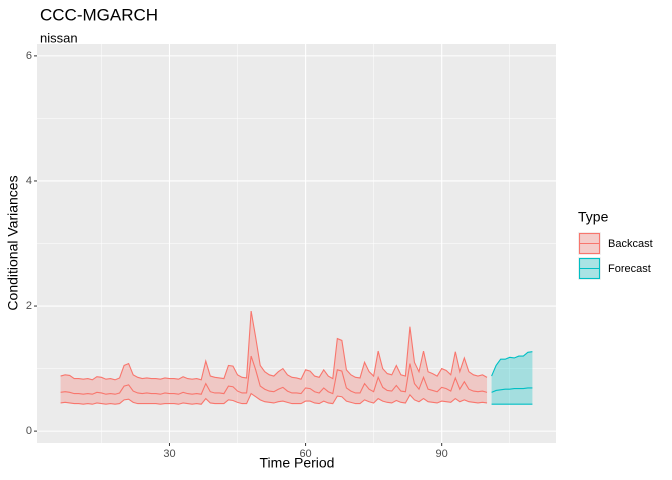 The width and height of the screenshot is (672, 480). I want to click on y-tick-label: 0, so click(29, 431).